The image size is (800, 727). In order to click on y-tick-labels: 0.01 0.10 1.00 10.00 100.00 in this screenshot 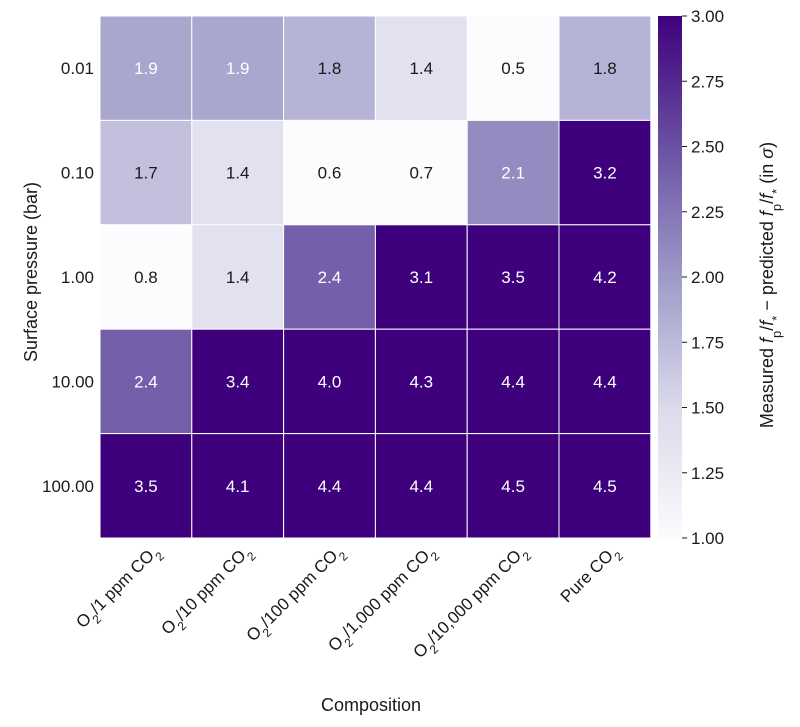, I will do `click(68, 277)`.